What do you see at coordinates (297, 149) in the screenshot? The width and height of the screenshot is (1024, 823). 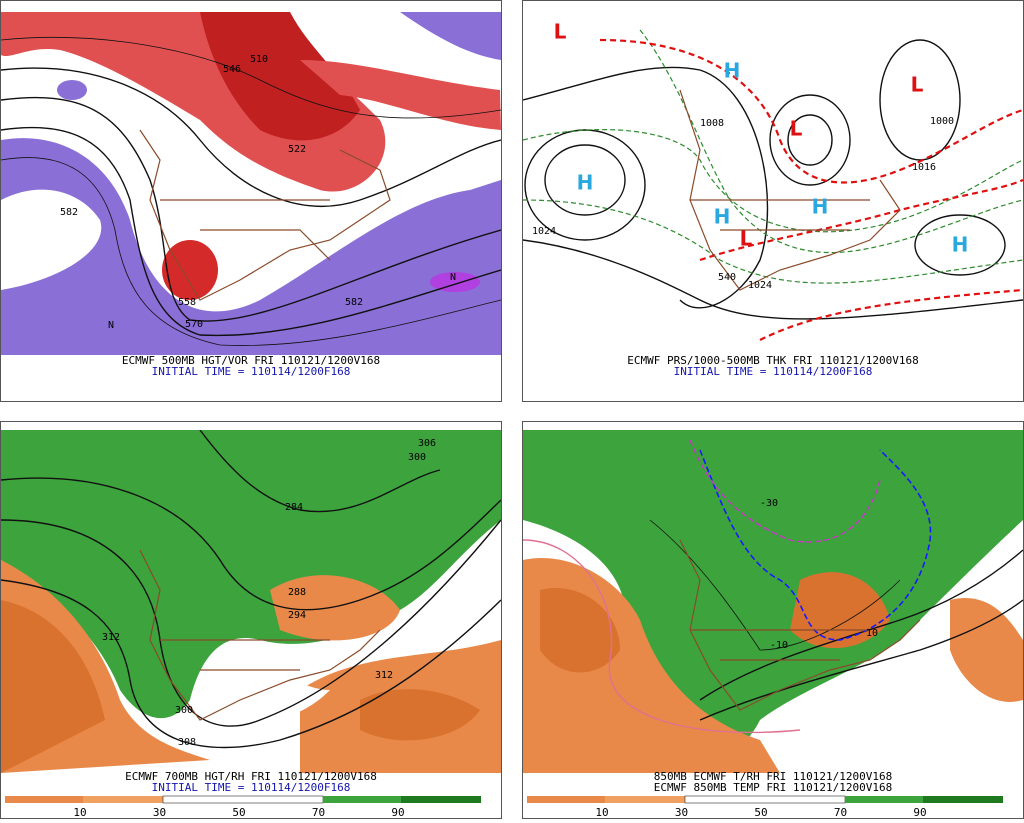 I see `contour-label: 522` at bounding box center [297, 149].